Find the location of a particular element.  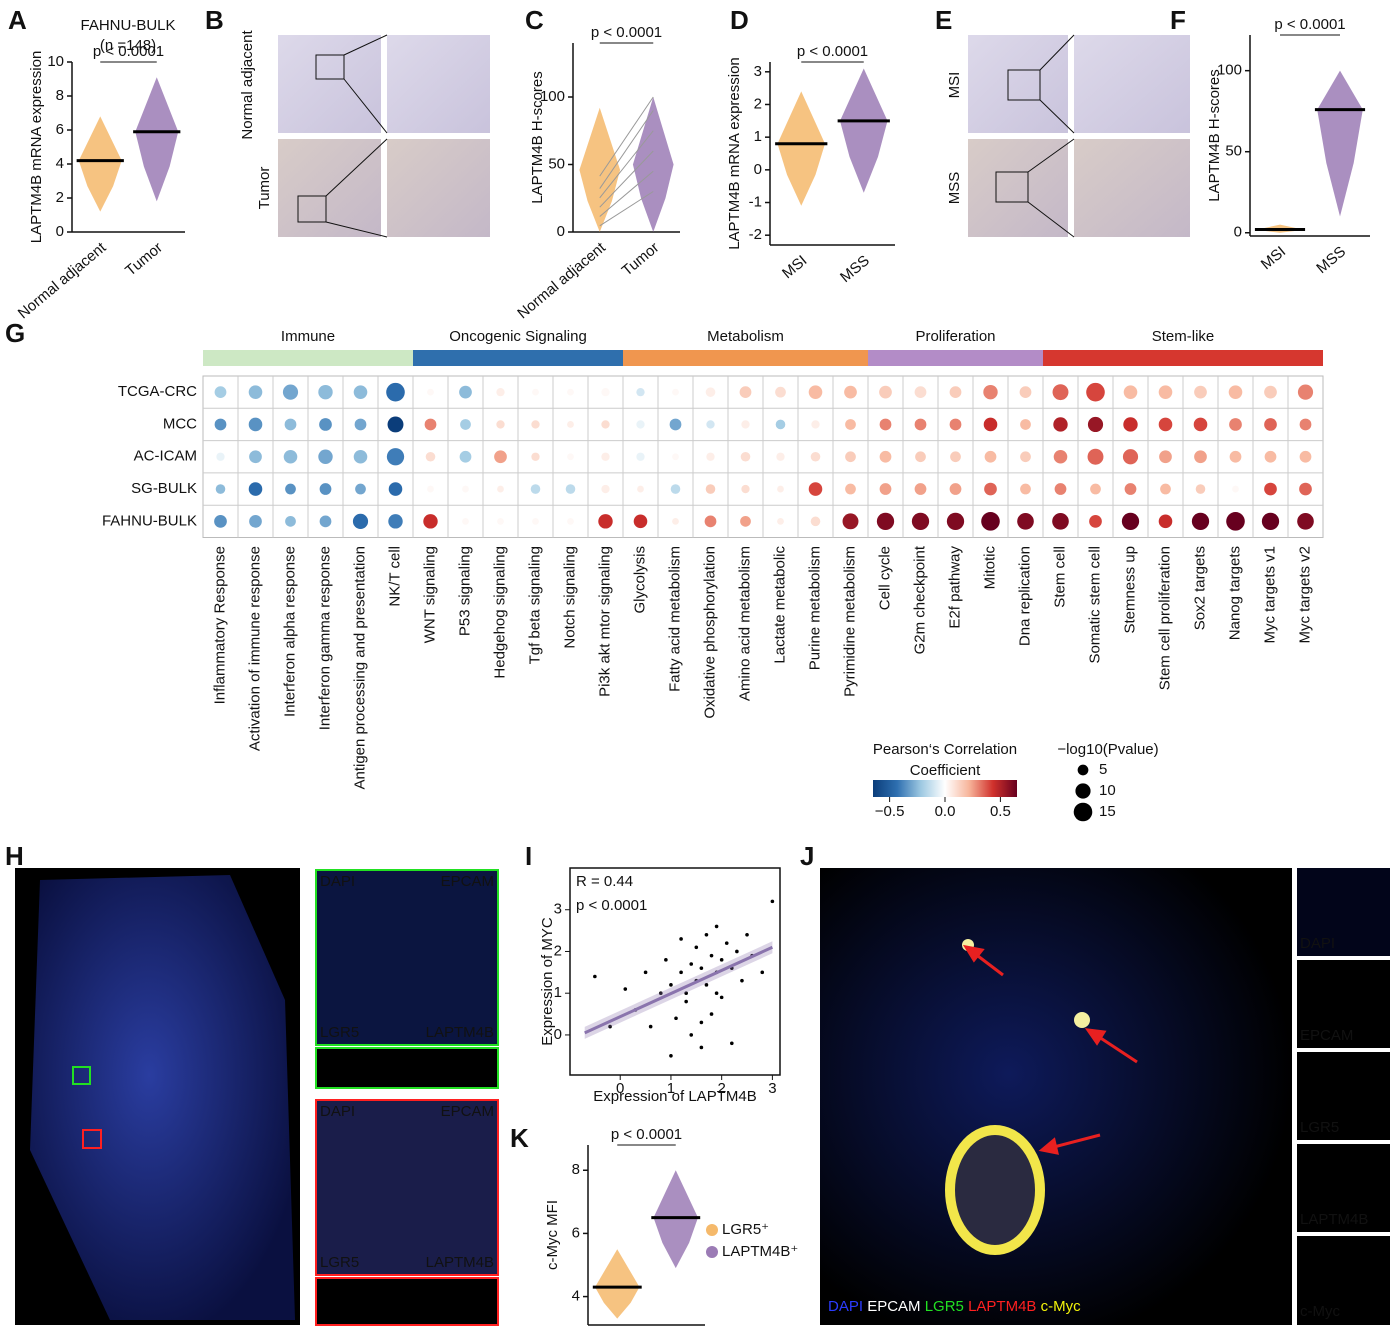

image-label: Tumor is located at coordinates (264, 188).